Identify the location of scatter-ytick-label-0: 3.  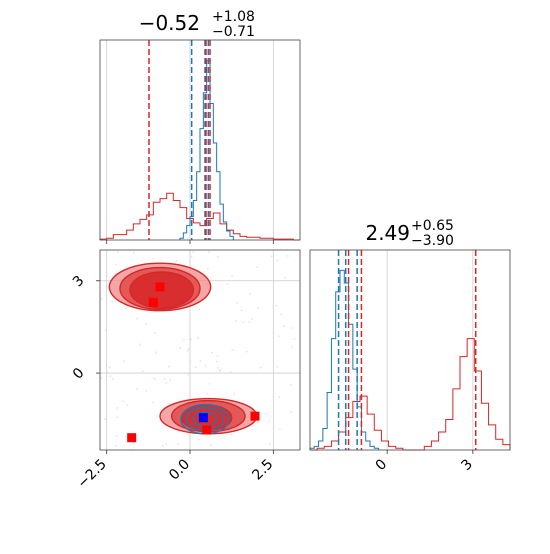
(79, 282).